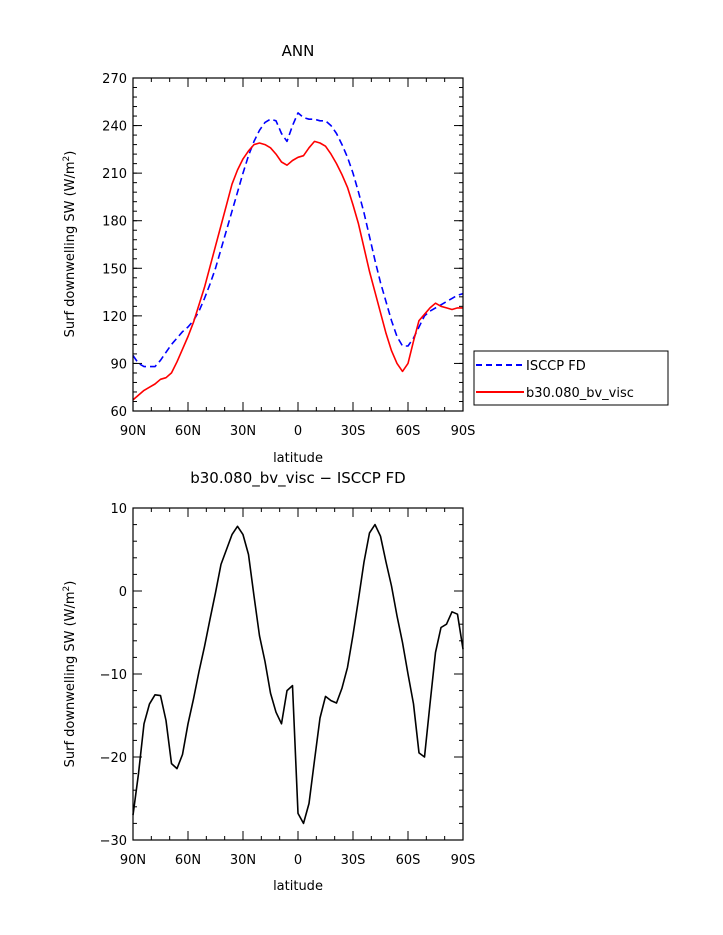  Describe the element at coordinates (118, 364) in the screenshot. I see `y-tick-label: 90` at that location.